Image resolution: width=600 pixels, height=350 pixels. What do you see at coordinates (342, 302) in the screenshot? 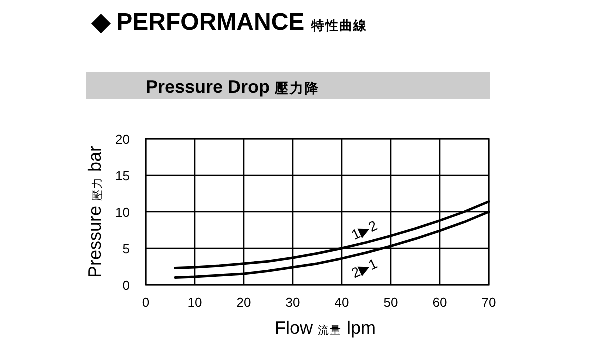
I see `x-tick-label: 40` at bounding box center [342, 302].